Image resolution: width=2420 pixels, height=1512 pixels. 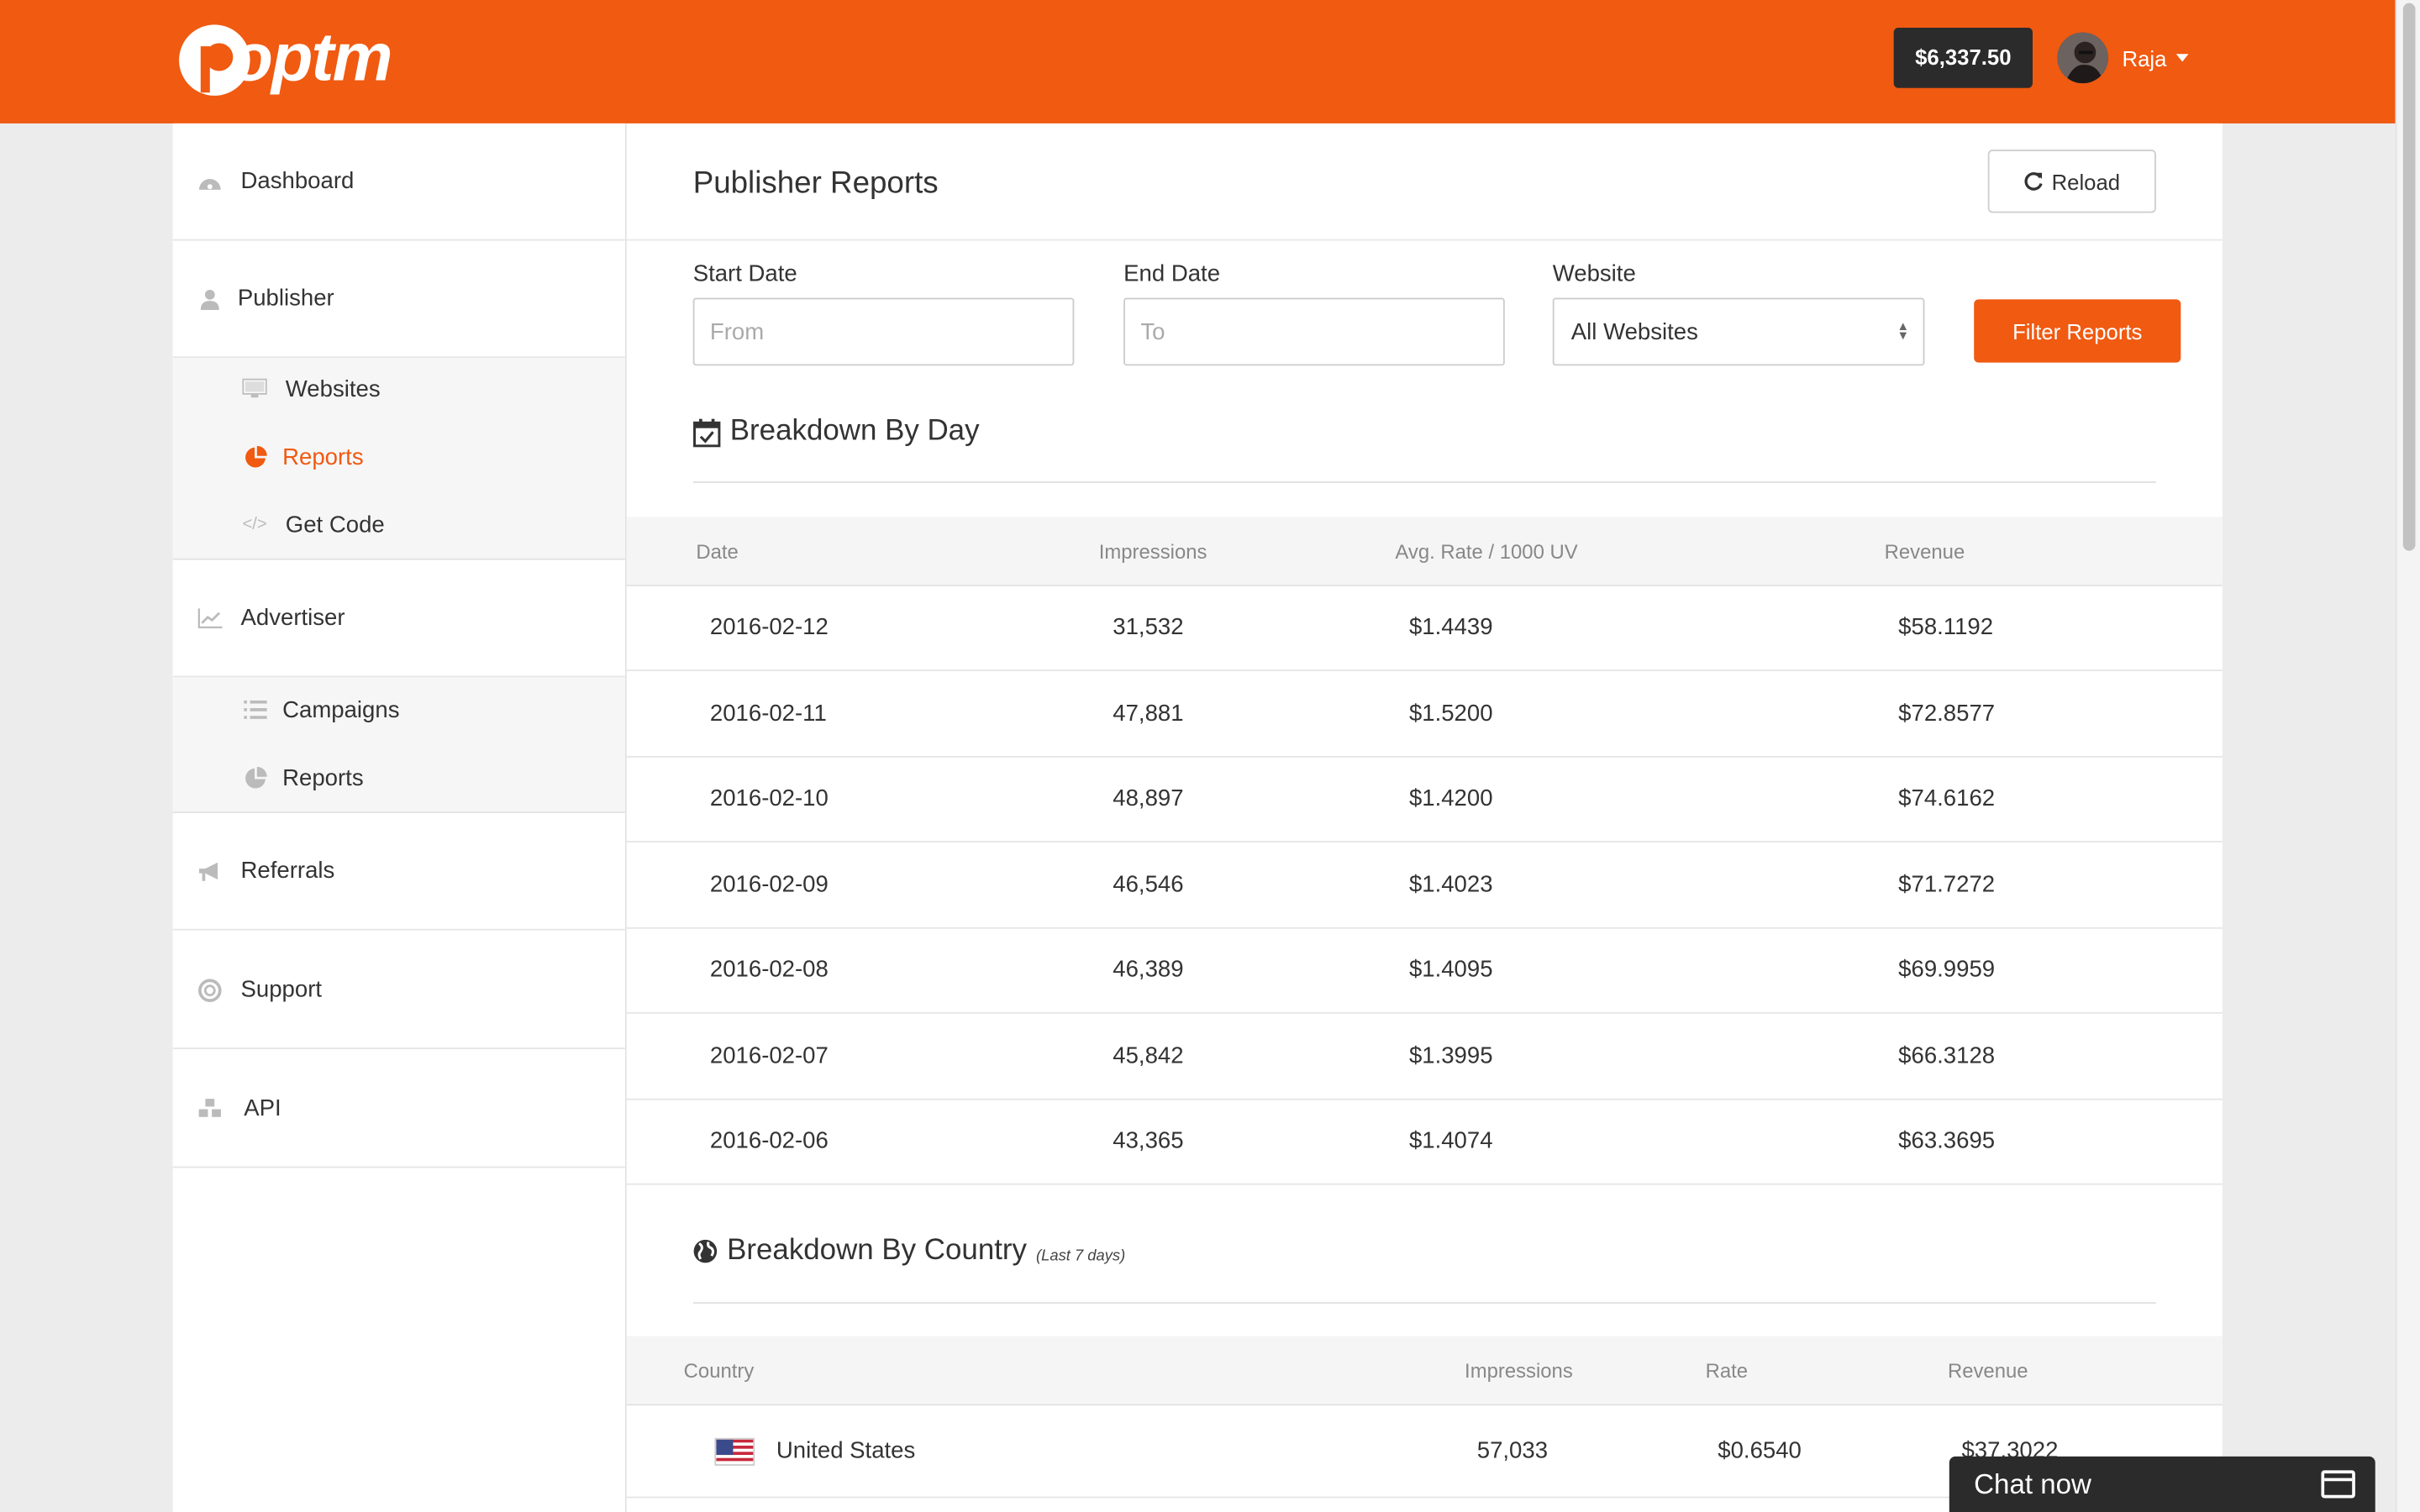 I want to click on sidebar-item-referrals: Referrals, so click(x=398, y=871).